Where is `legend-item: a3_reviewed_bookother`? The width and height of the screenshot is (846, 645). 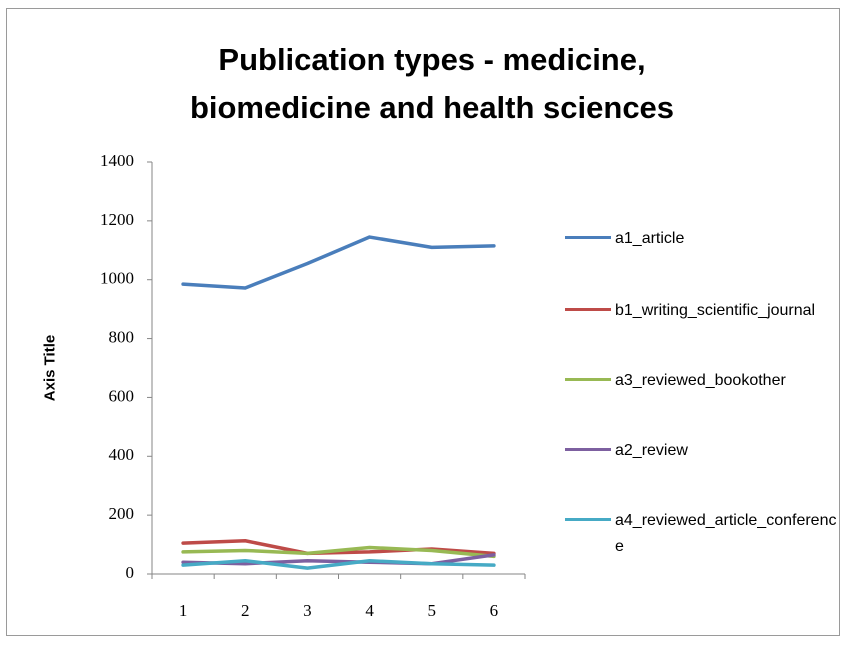 legend-item: a3_reviewed_bookother is located at coordinates (702, 381).